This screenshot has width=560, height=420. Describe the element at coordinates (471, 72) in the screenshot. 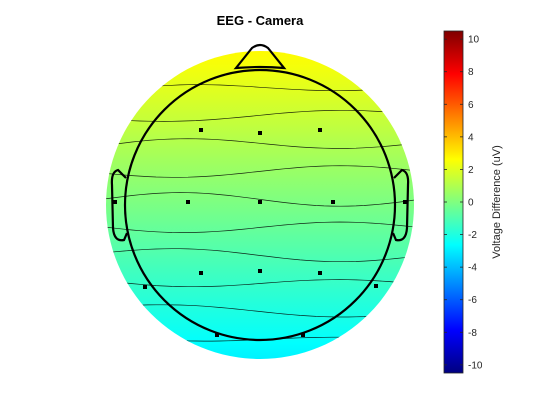

I see `colorbar-tick-label: 8` at that location.